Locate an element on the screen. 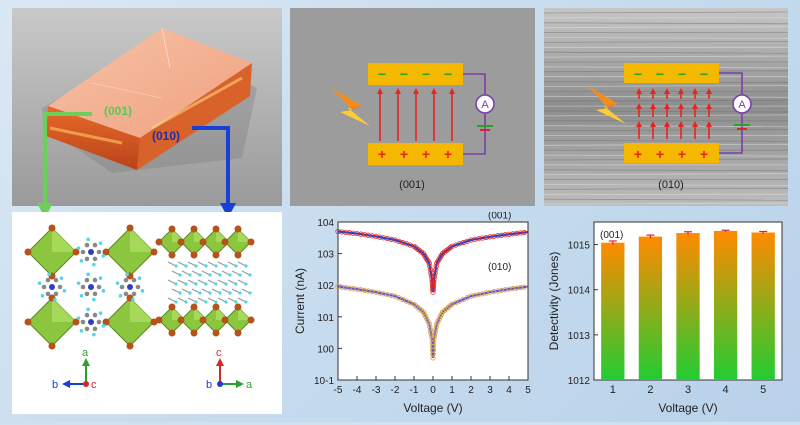  y-axis-label: Current (nA) is located at coordinates (300, 301).